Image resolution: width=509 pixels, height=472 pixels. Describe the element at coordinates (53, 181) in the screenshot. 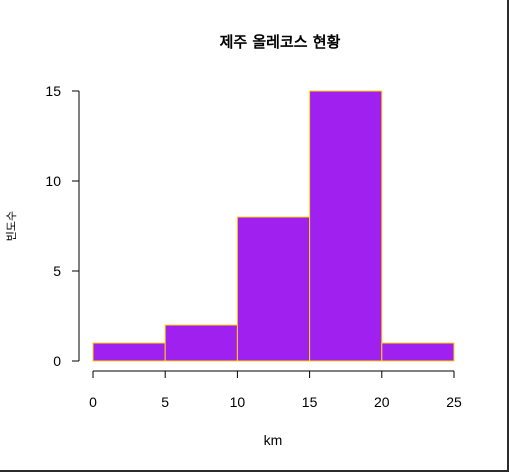

I see `y-tick-label: 10` at that location.